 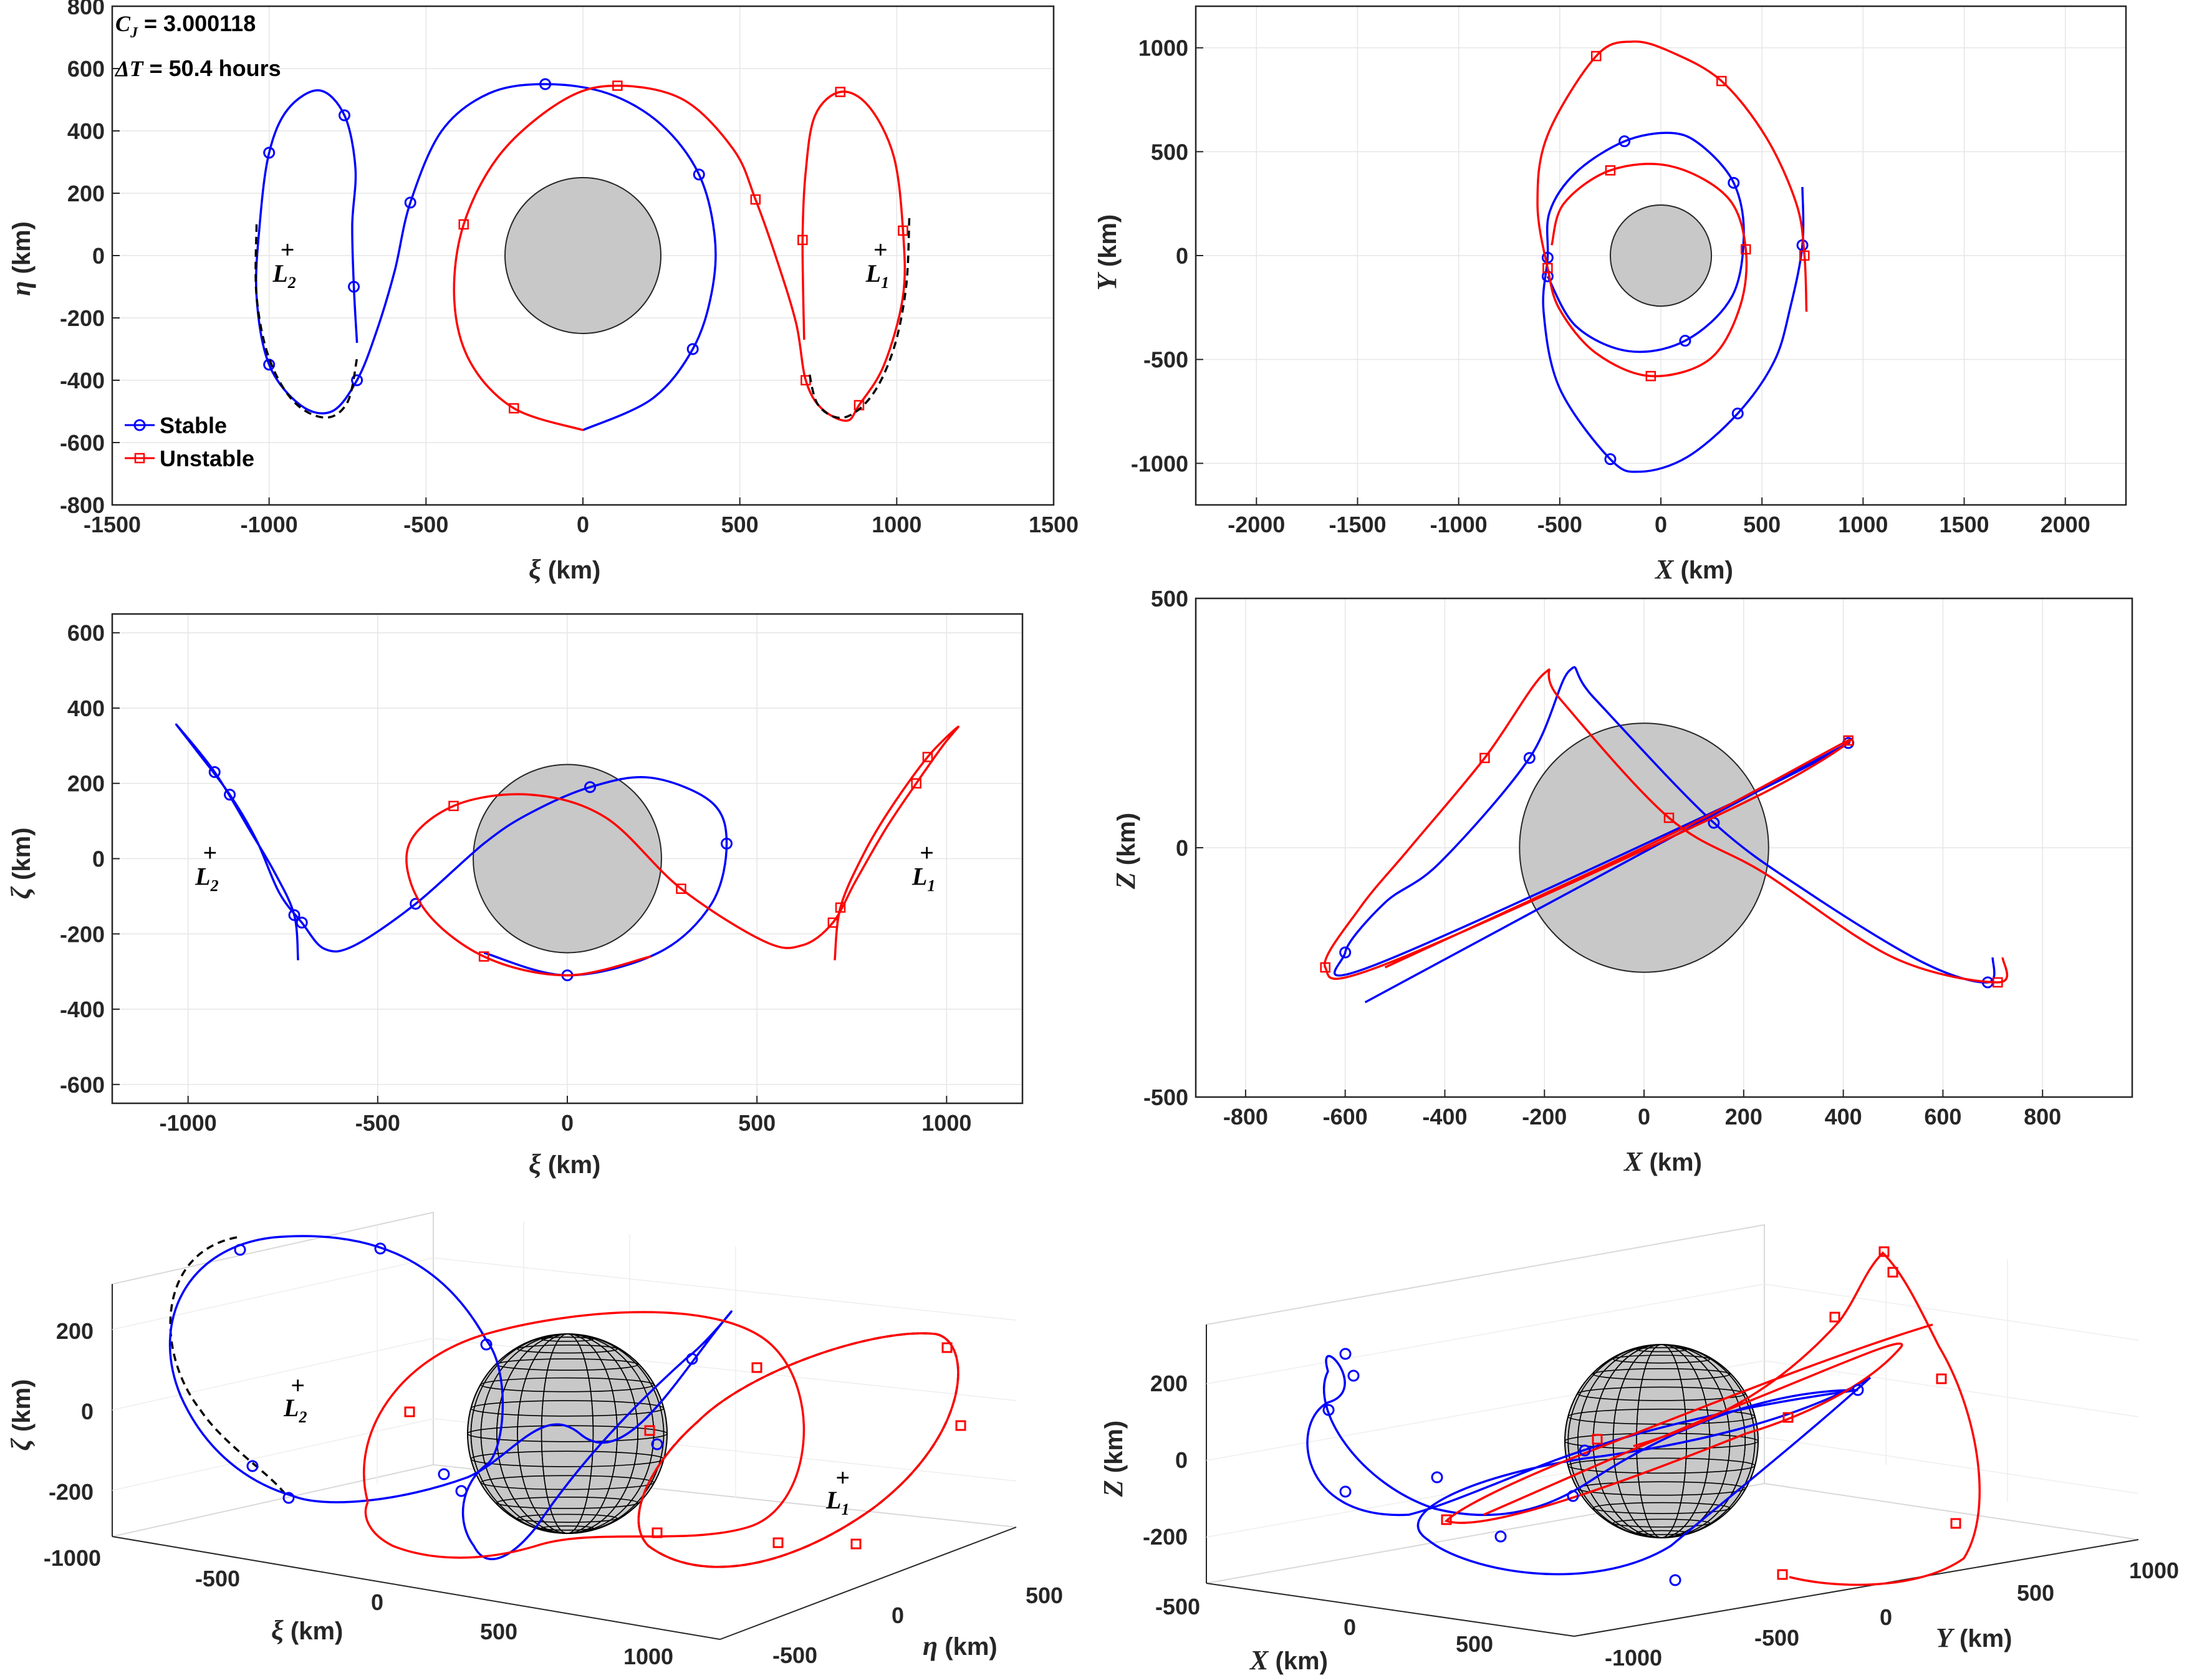 What do you see at coordinates (1178, 1607) in the screenshot?
I see `x-tick: -500` at bounding box center [1178, 1607].